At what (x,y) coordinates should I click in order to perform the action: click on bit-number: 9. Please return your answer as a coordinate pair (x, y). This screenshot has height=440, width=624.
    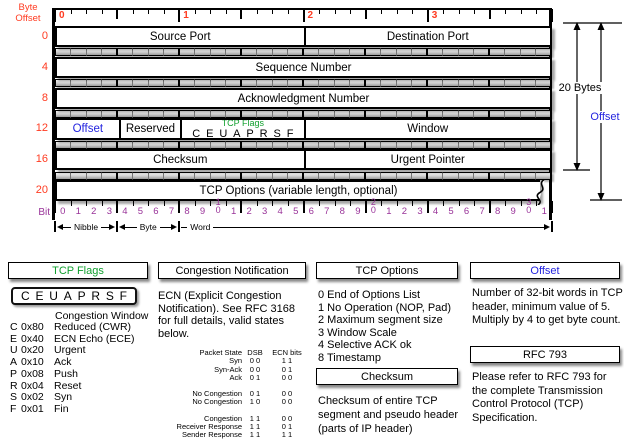
    Looking at the image, I should click on (358, 211).